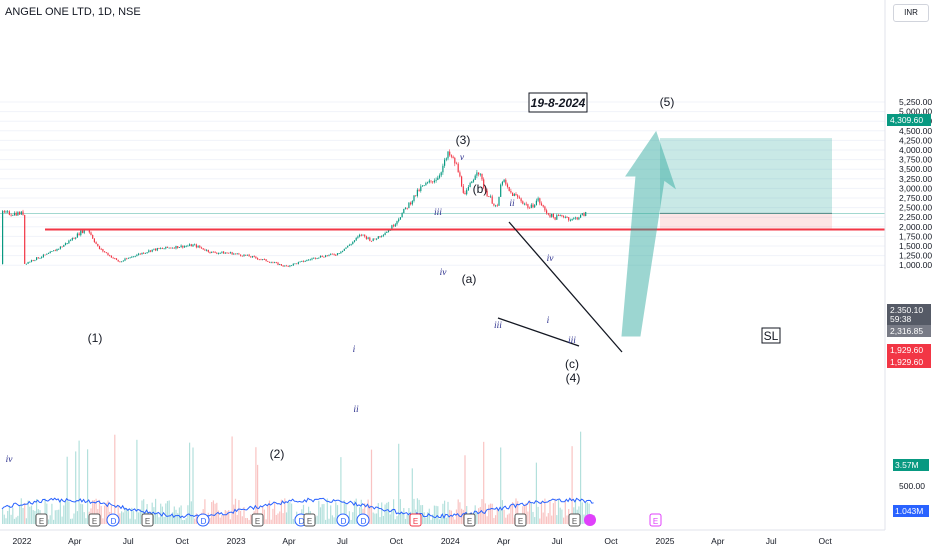 The width and height of the screenshot is (932, 550). Describe the element at coordinates (915, 140) in the screenshot. I see `y-tick-label: 4,250.00` at that location.